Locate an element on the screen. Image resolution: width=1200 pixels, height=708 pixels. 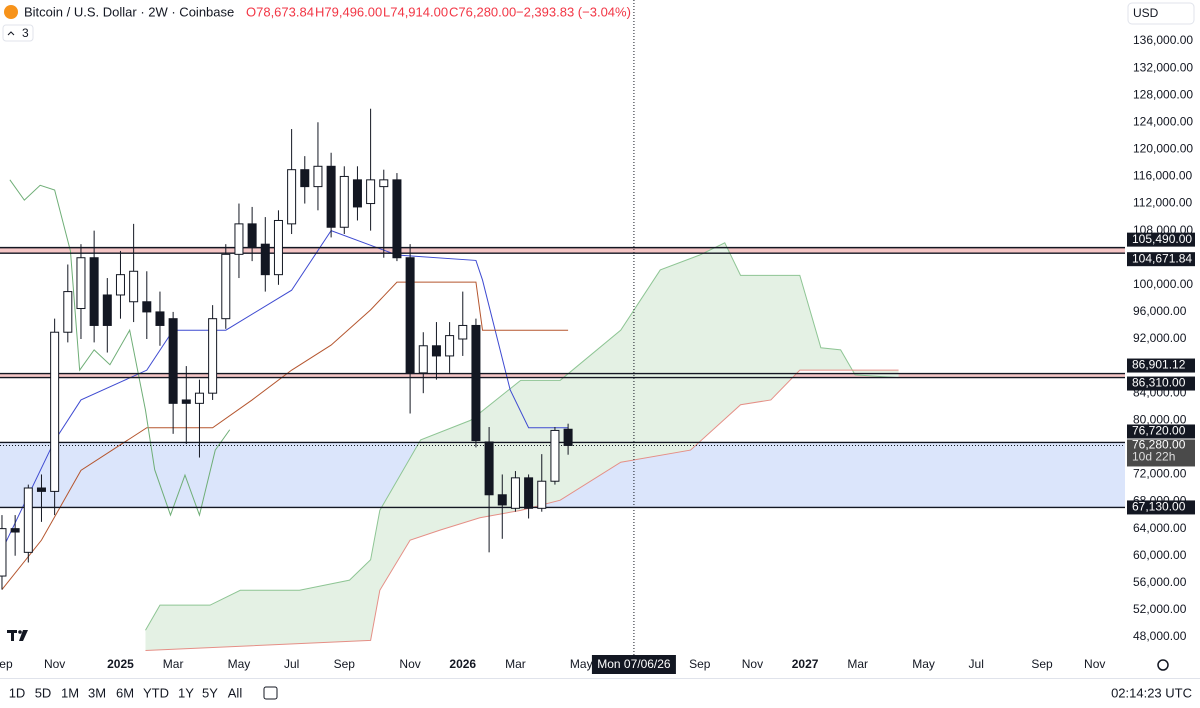
last-price-tag is located at coordinates (1161, 453).